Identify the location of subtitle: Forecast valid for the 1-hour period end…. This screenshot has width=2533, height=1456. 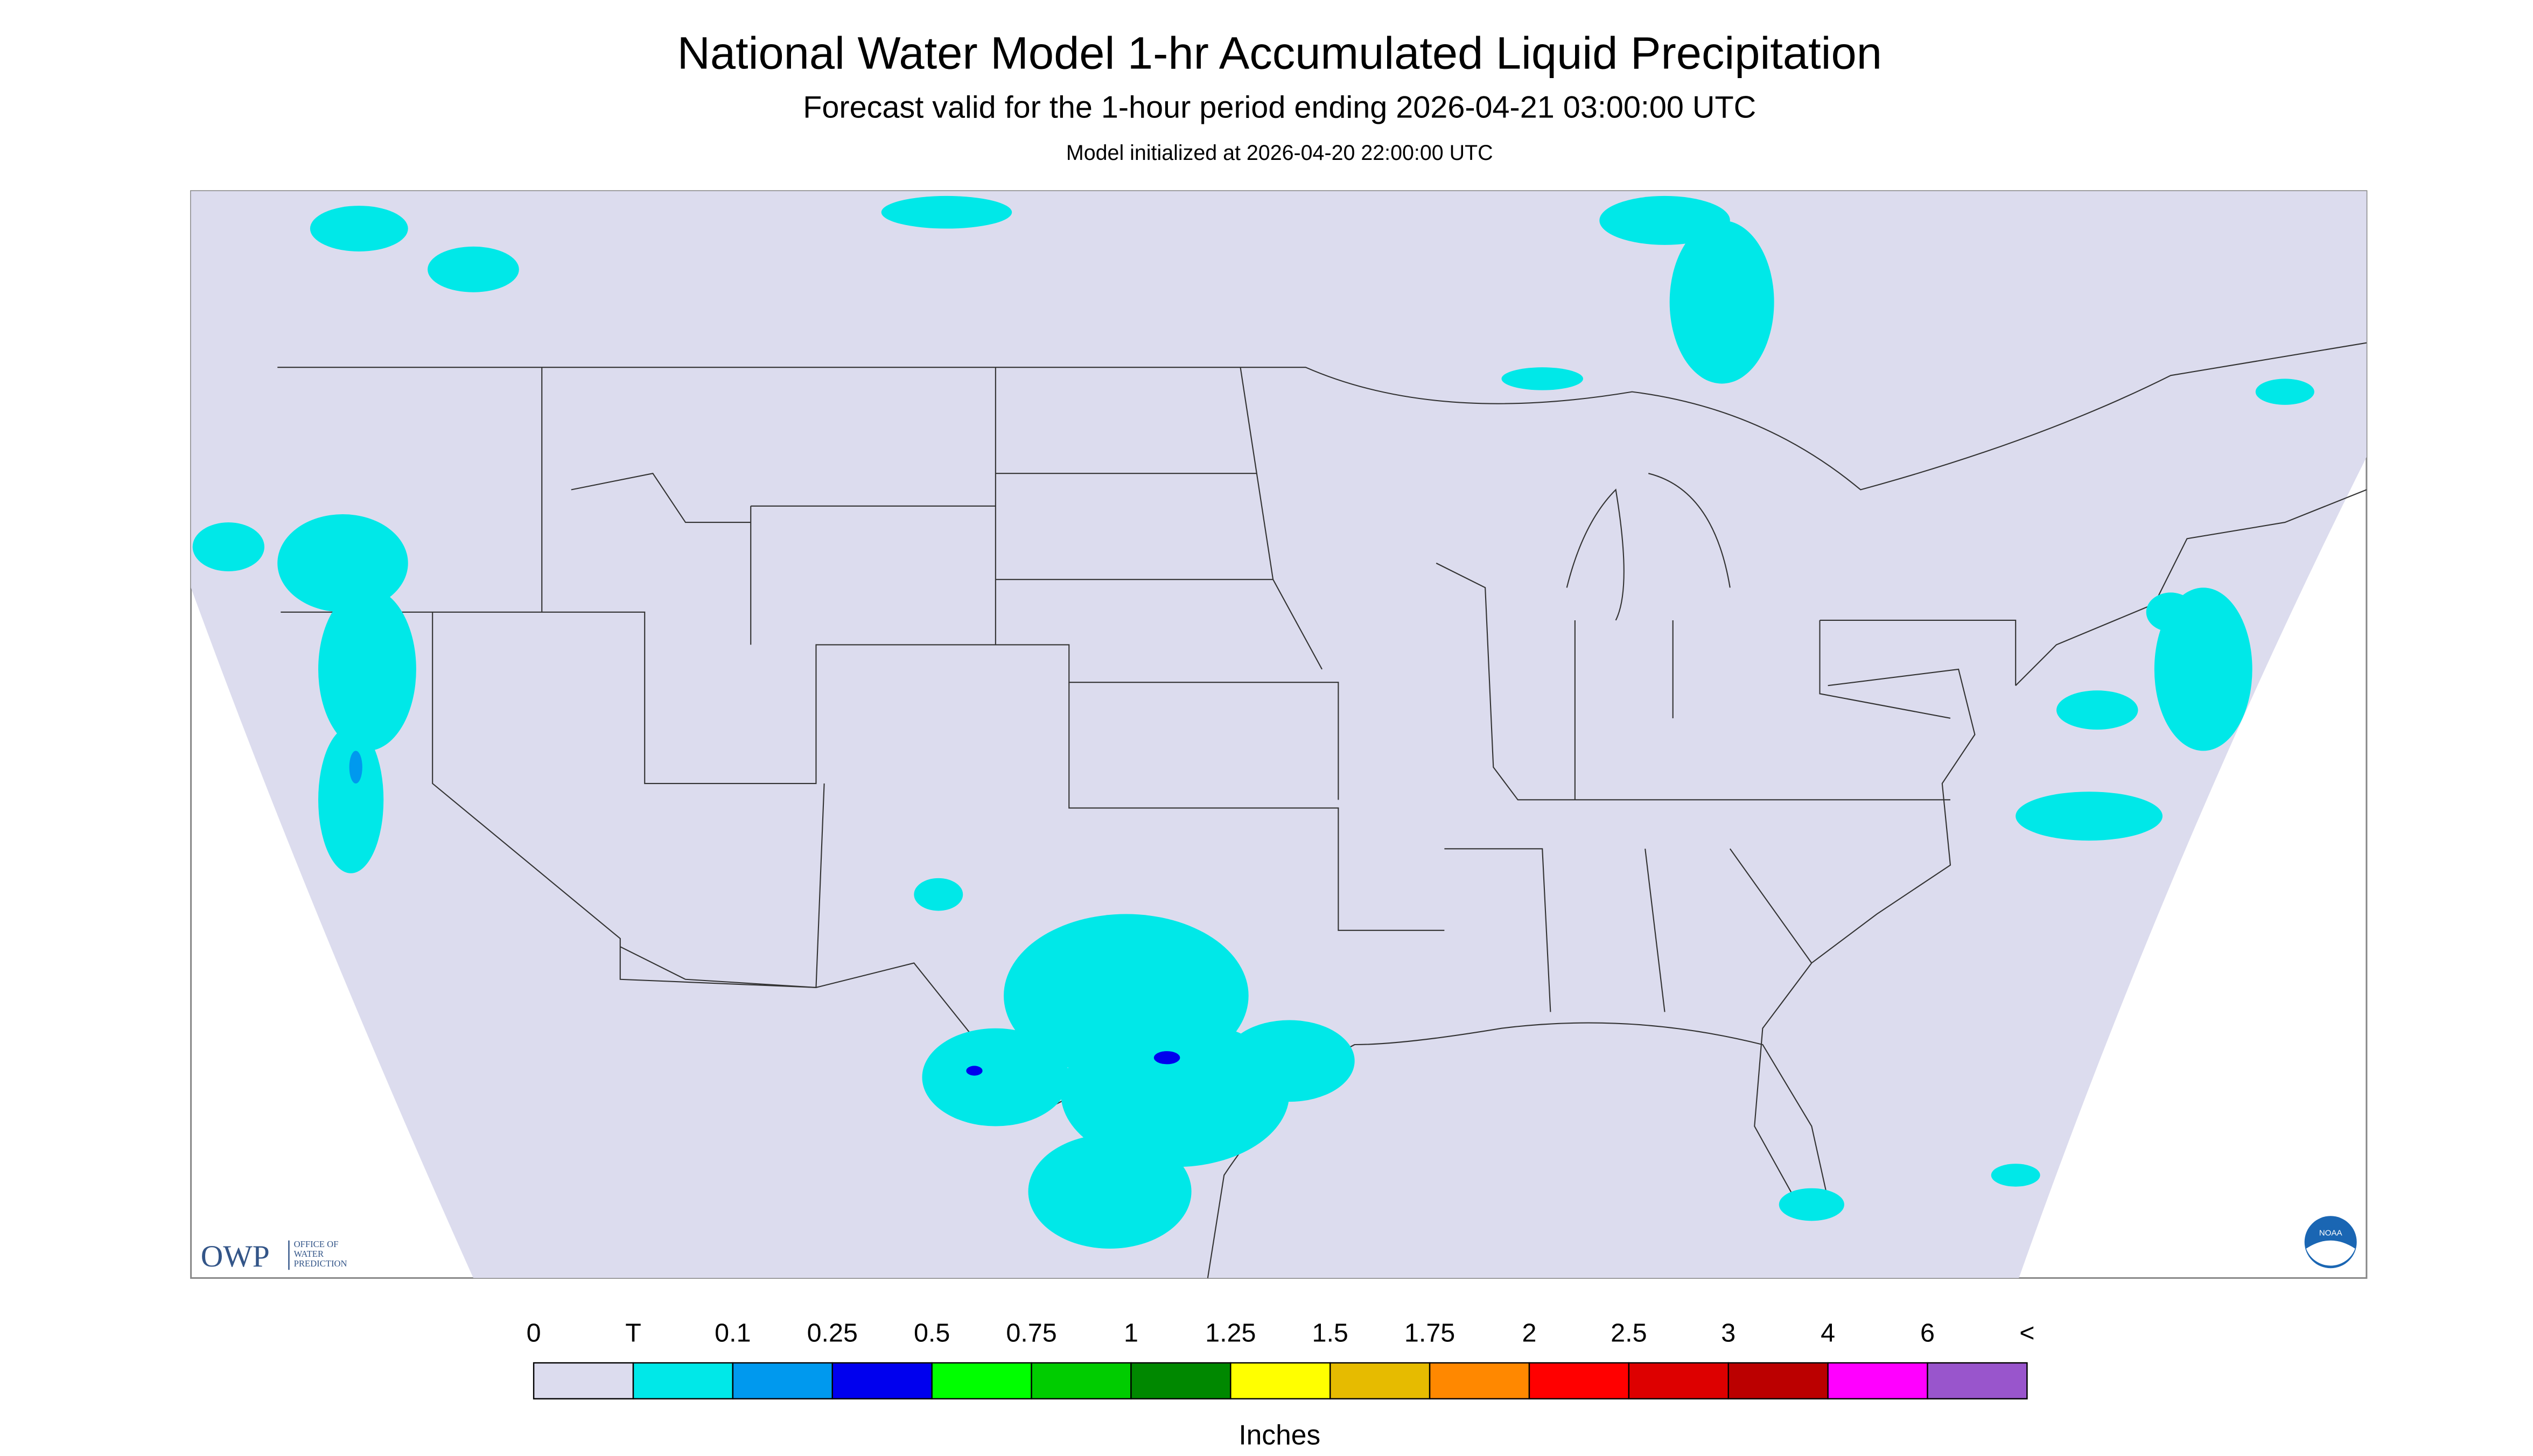
(1279, 107).